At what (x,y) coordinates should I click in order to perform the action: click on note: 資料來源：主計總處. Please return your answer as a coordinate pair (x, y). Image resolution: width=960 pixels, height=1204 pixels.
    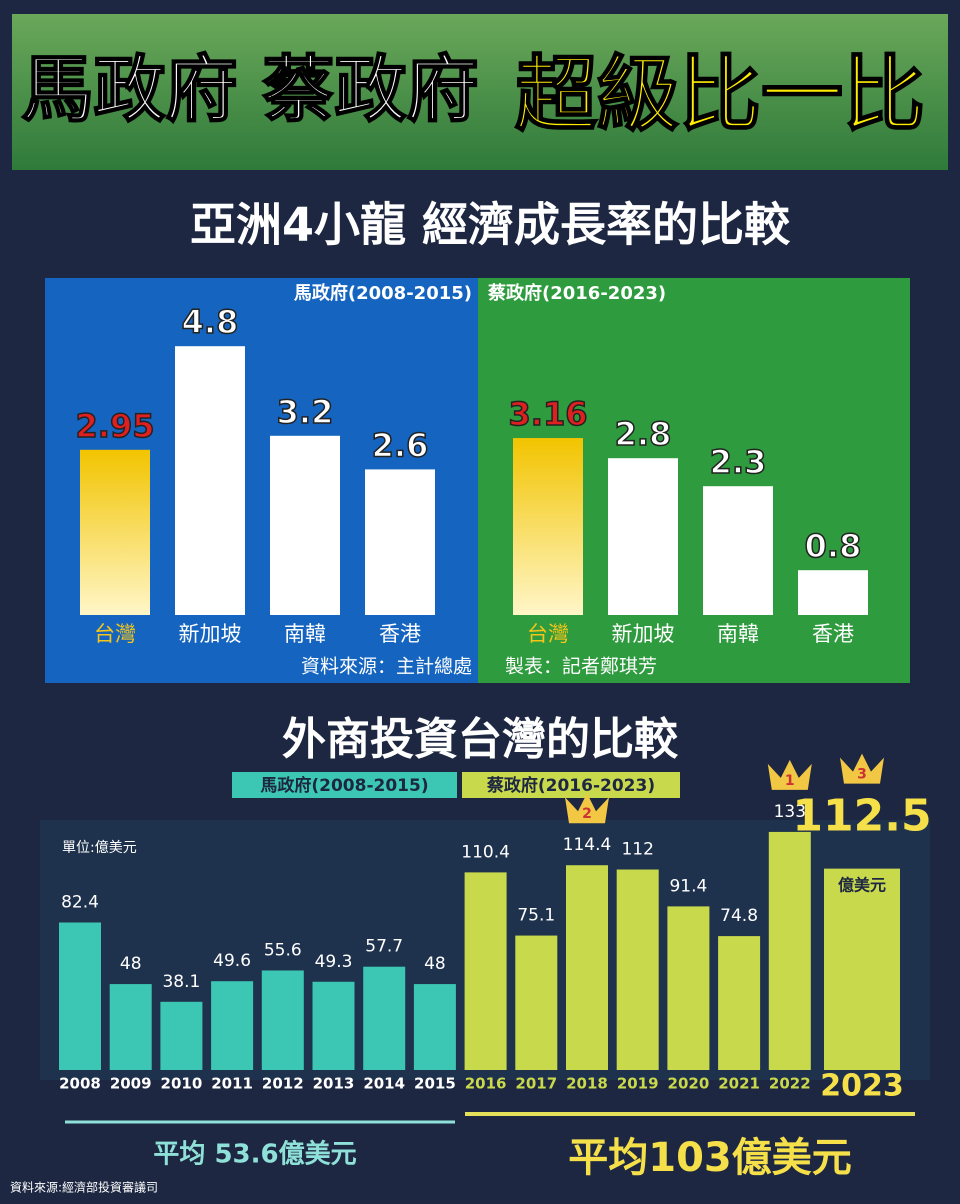
    Looking at the image, I should click on (386, 667).